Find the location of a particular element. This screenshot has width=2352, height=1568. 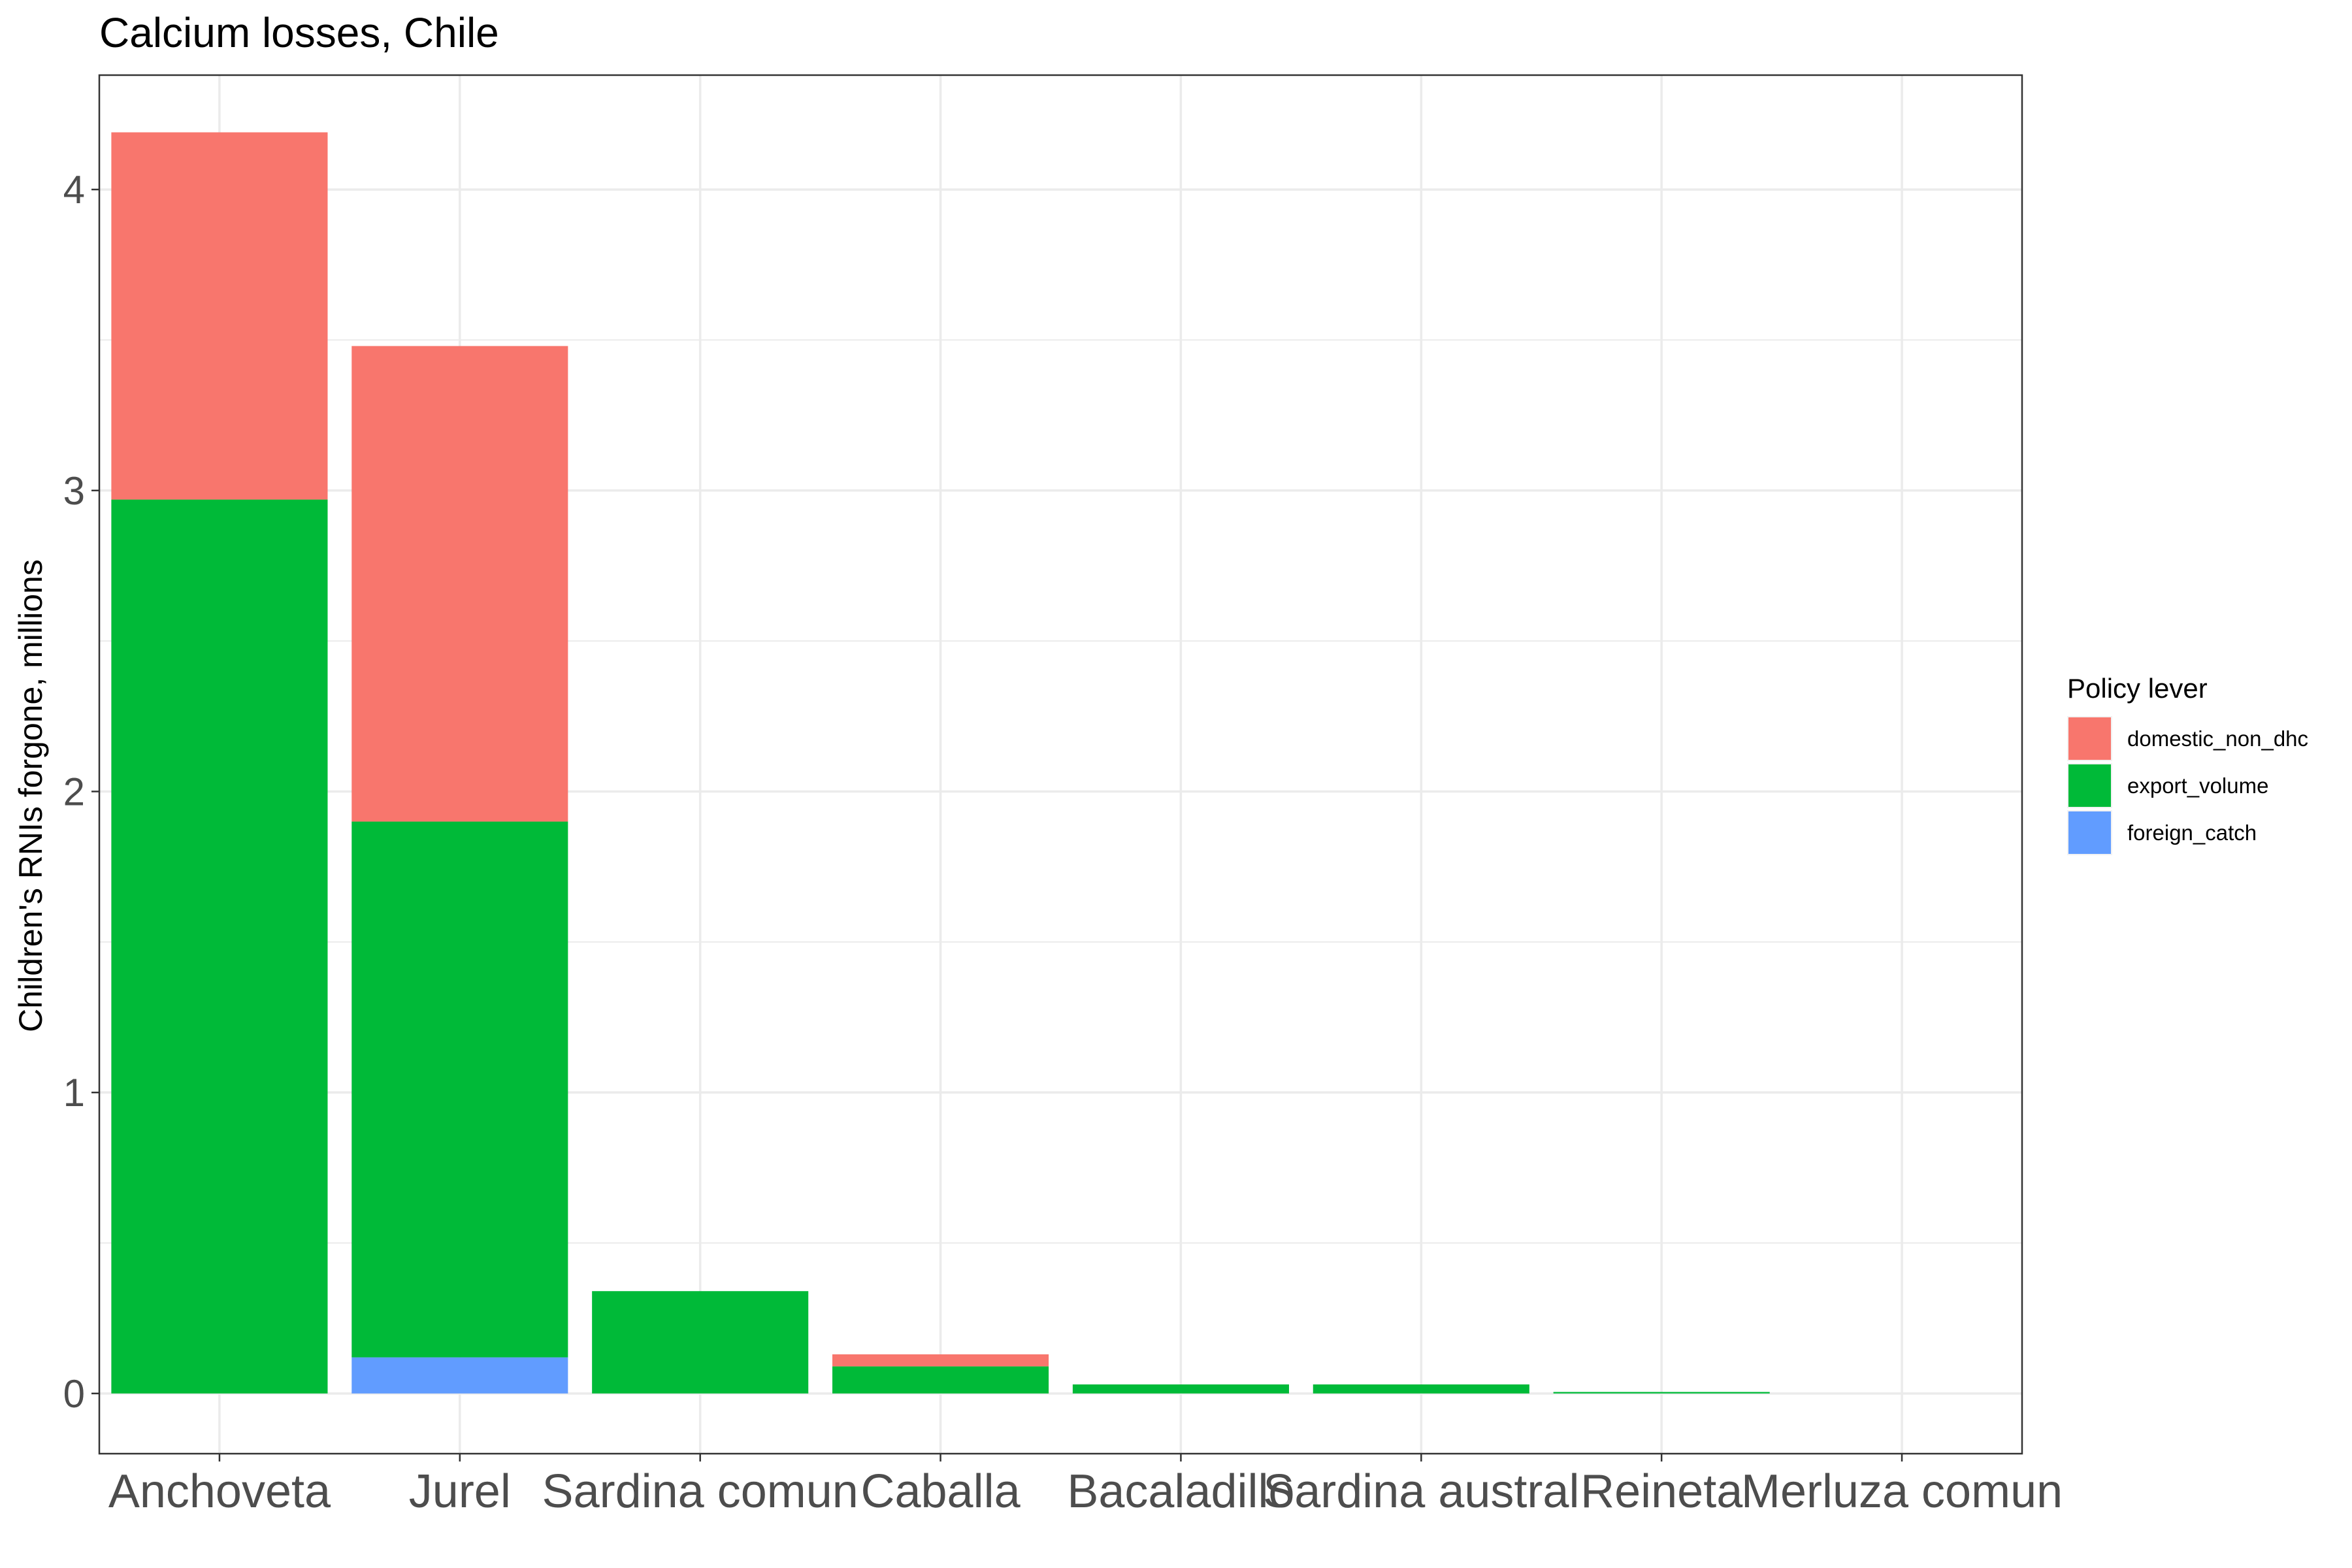

legend-title: Policy lever is located at coordinates (2137, 688).